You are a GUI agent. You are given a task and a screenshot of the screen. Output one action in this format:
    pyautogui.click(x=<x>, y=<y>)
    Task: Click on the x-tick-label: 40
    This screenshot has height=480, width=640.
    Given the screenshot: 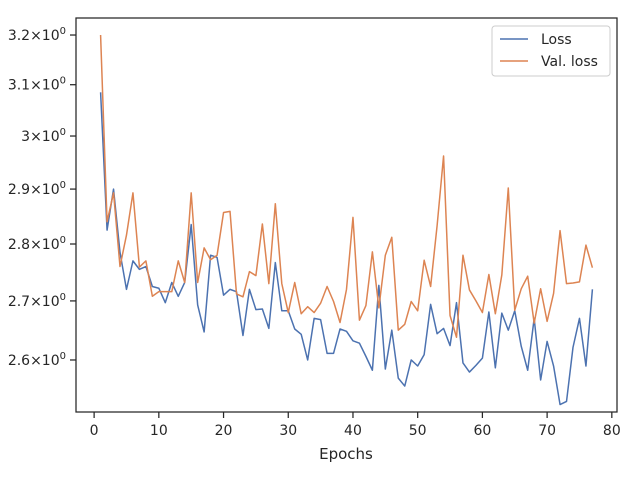 What is the action you would take?
    pyautogui.click(x=353, y=431)
    